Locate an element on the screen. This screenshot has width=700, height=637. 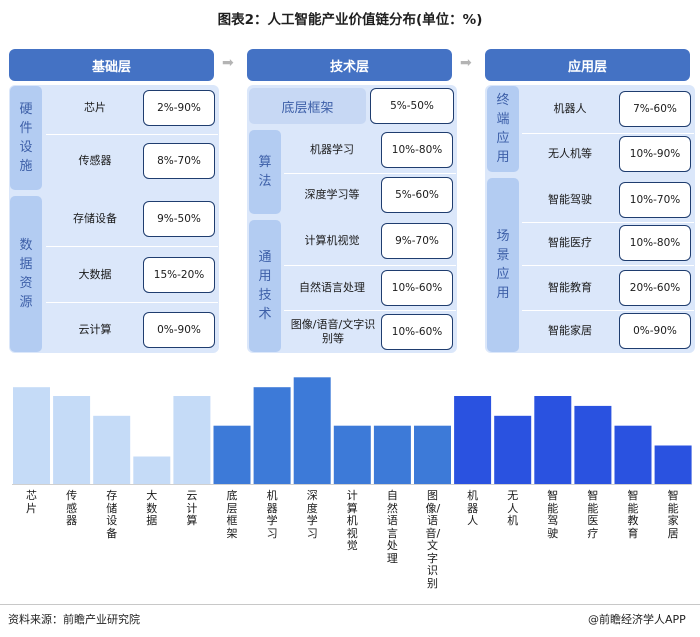
group-framework: 底层框架 is located at coordinates (307, 106).